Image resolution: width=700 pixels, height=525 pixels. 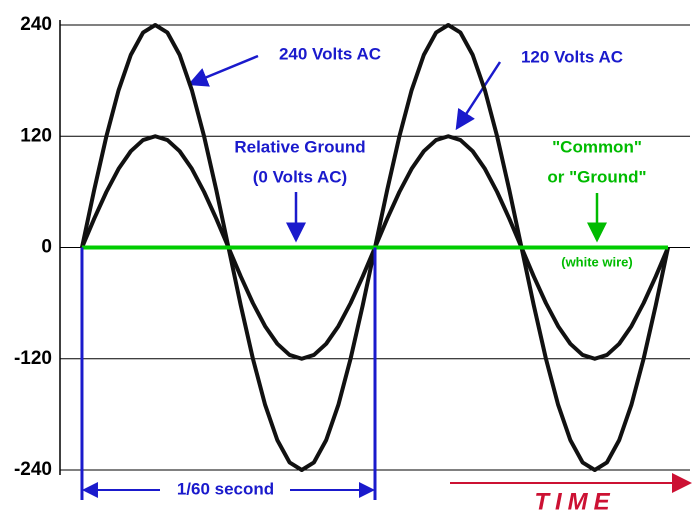 I want to click on annotation: or "Ground", so click(x=596, y=176).